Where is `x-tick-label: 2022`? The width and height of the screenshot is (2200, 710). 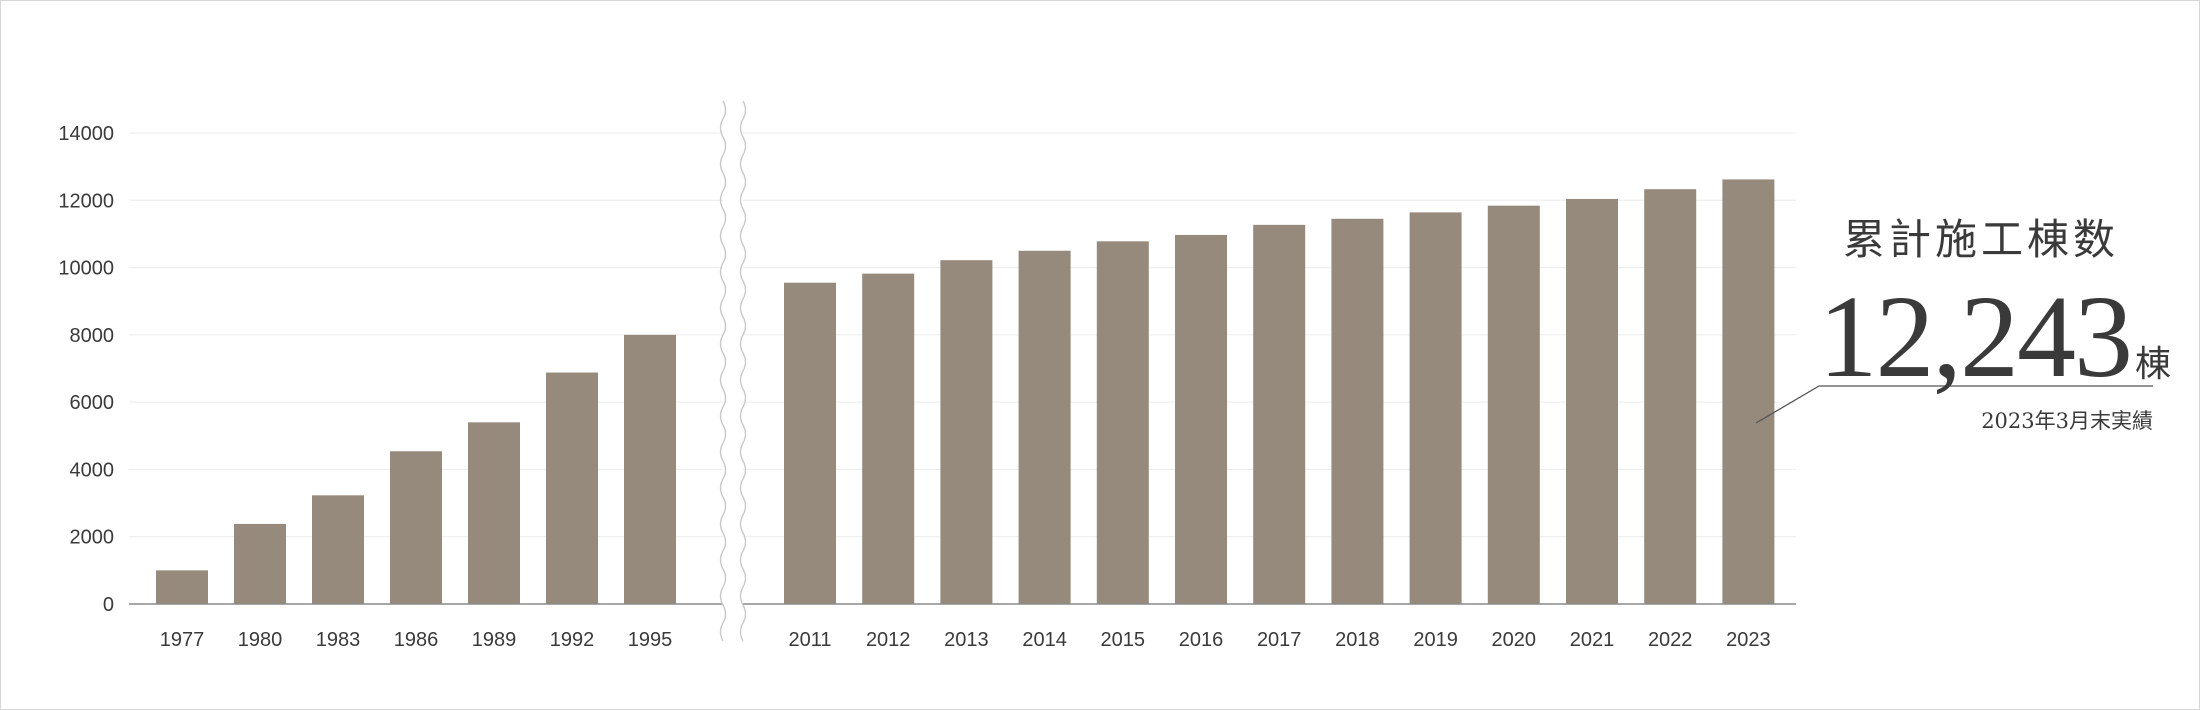
x-tick-label: 2022 is located at coordinates (1670, 640).